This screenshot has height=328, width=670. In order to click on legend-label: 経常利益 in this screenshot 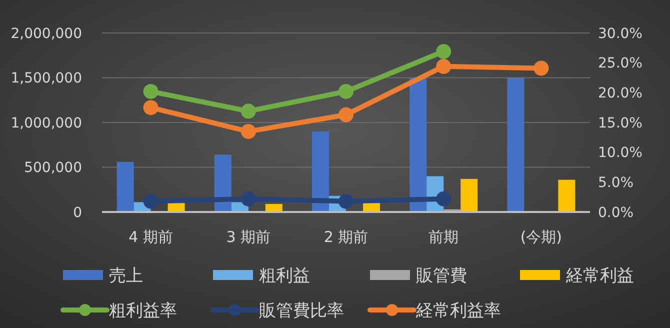, I will do `click(599, 276)`.